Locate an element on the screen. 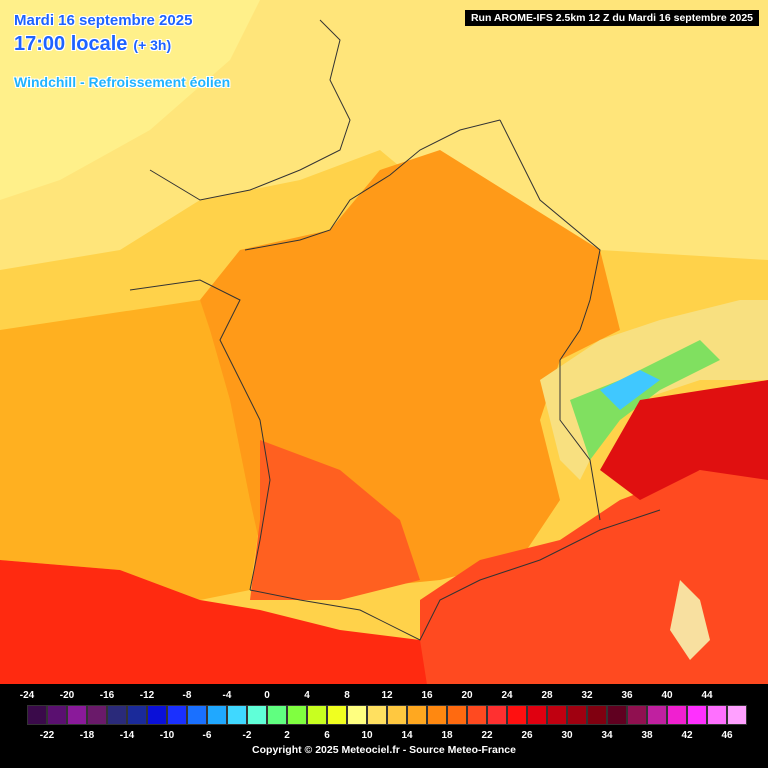  legend-top-label: 20 is located at coordinates (467, 695).